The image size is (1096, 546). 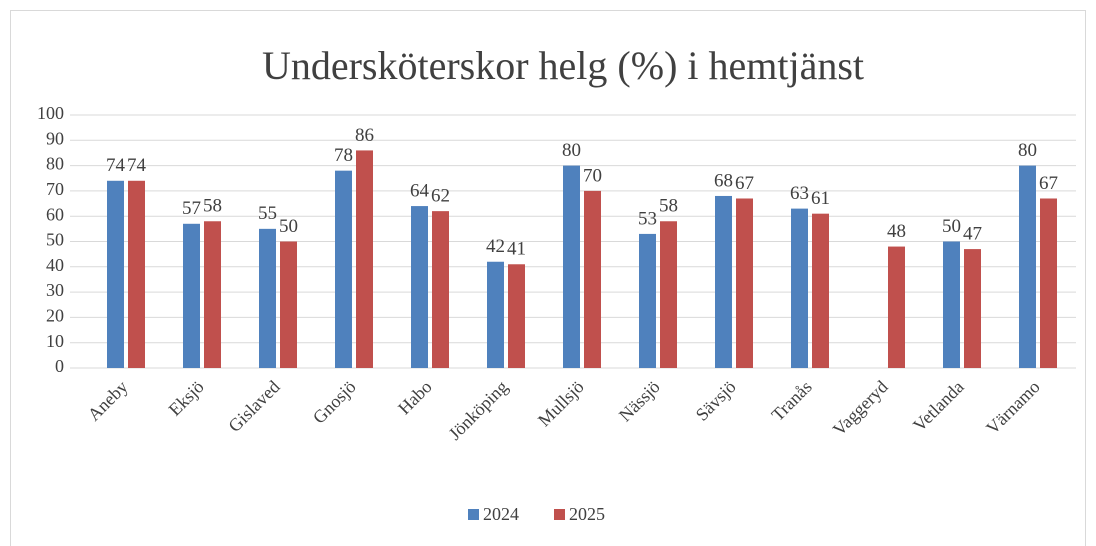 What do you see at coordinates (563, 65) in the screenshot?
I see `chart-title: Undersköterskor helg (%) i hemtjänst` at bounding box center [563, 65].